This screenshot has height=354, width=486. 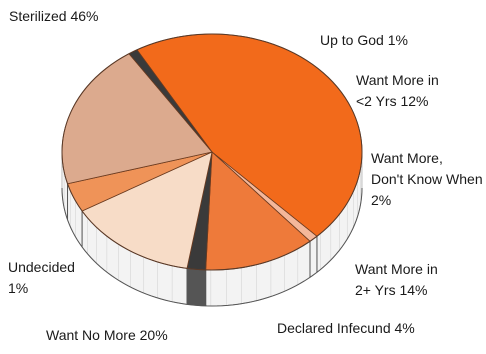 I want to click on slice-label-want-more-2plus: Want More in 2+ Yrs 14%, so click(x=396, y=280).